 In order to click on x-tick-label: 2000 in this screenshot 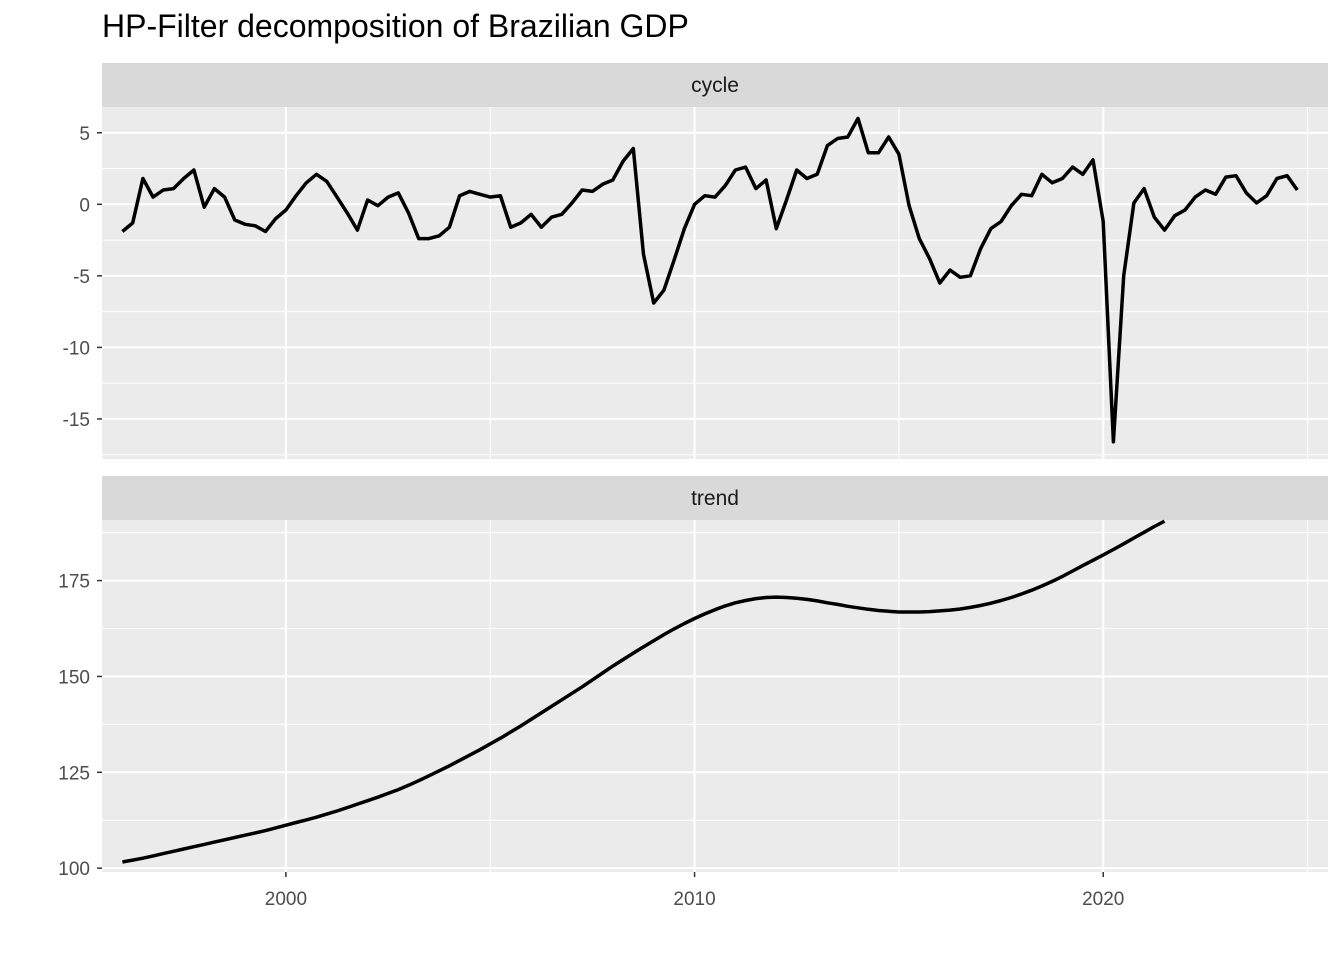, I will do `click(286, 899)`.